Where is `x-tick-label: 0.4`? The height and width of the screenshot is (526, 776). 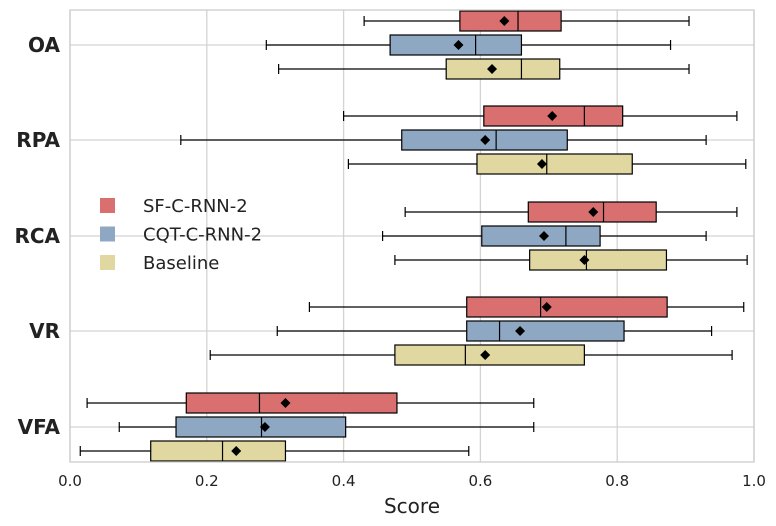
x-tick-label: 0.4 is located at coordinates (344, 481).